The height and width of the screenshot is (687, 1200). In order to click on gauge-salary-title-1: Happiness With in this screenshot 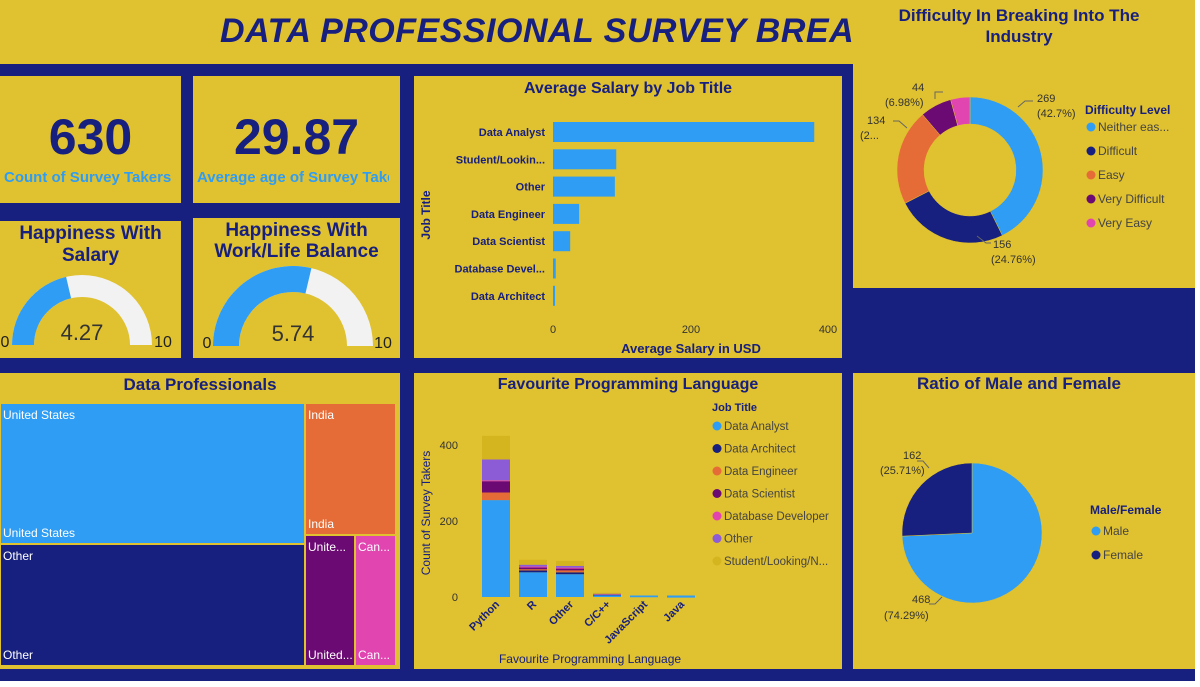, I will do `click(90, 233)`.